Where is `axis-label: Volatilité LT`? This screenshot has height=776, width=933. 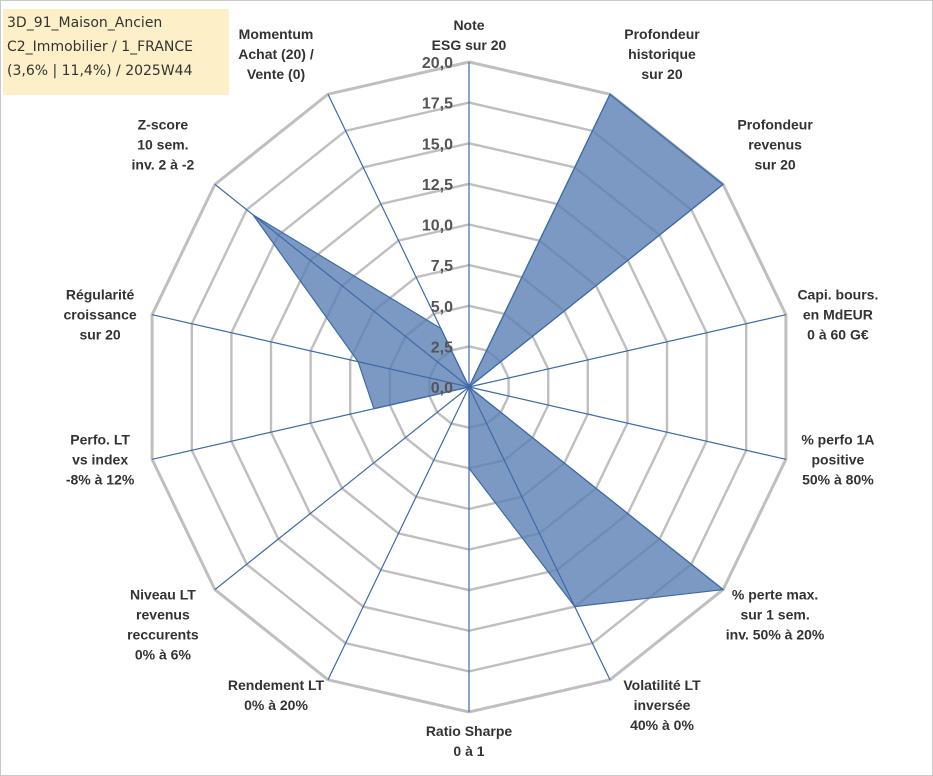 axis-label: Volatilité LT is located at coordinates (662, 685).